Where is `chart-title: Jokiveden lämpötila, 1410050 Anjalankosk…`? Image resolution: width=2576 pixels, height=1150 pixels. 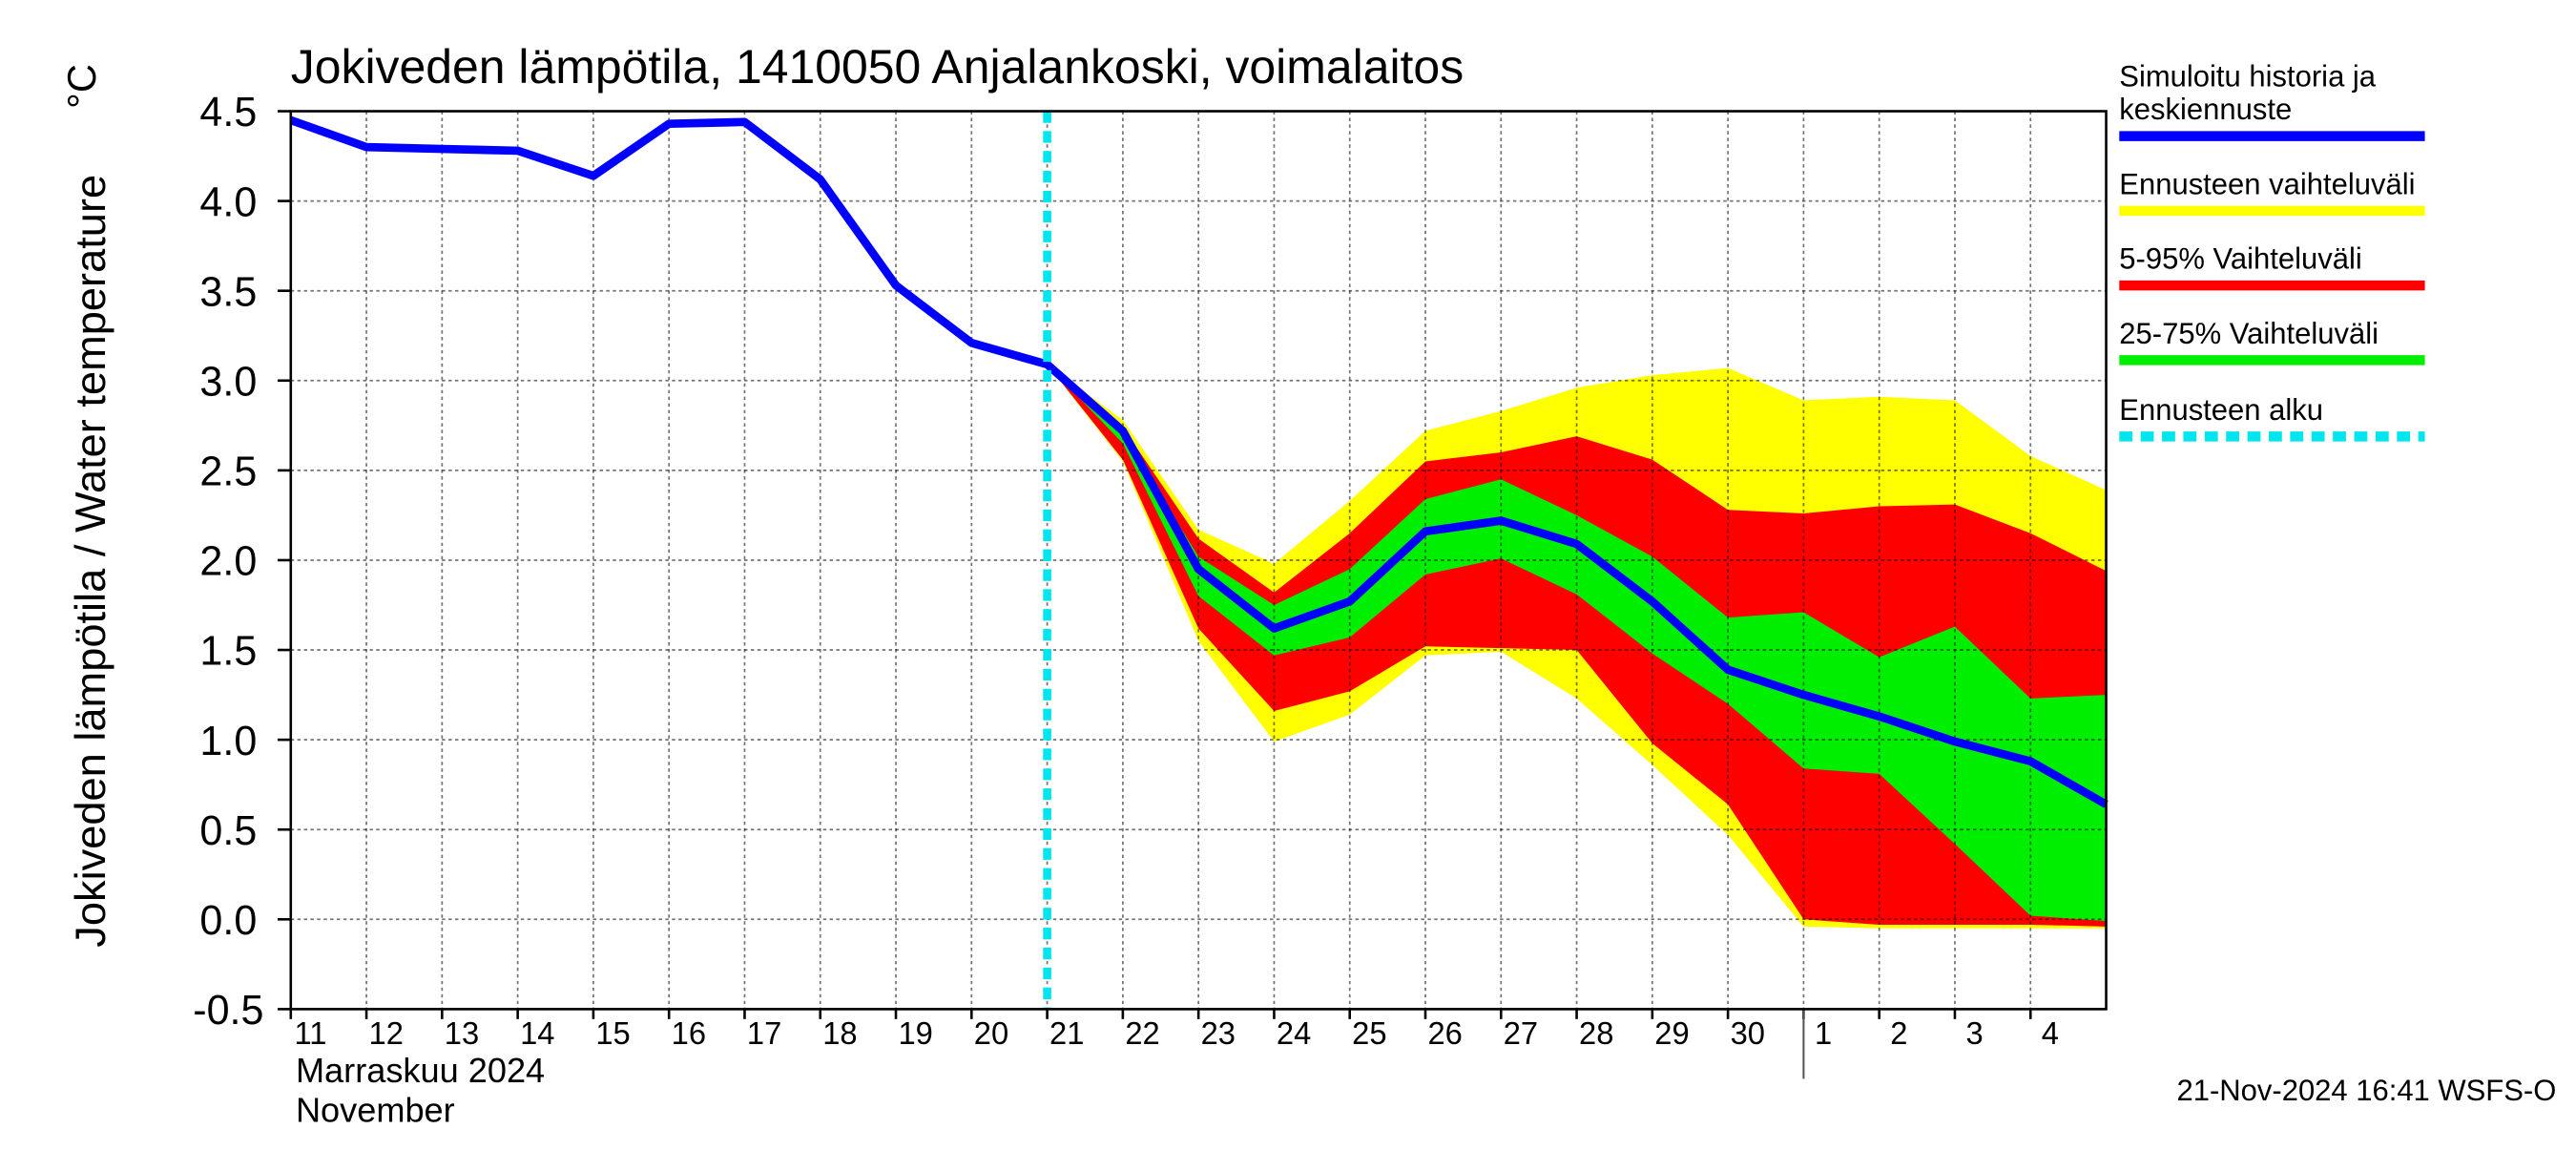
chart-title: Jokiveden lämpötila, 1410050 Anjalankosk… is located at coordinates (877, 67).